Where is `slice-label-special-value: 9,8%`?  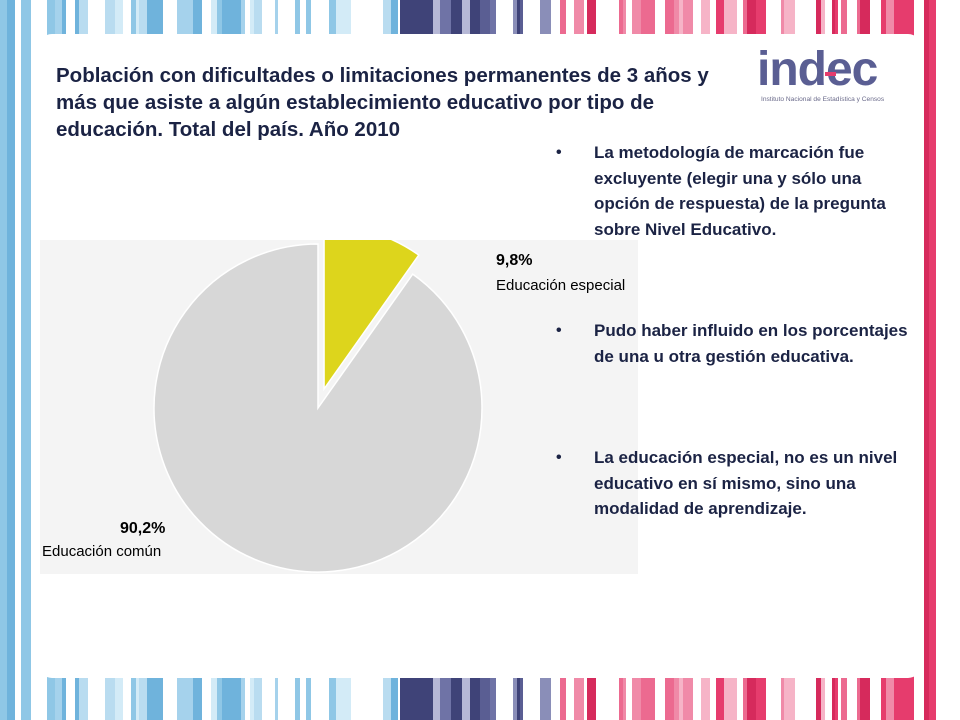 slice-label-special-value: 9,8% is located at coordinates (514, 260).